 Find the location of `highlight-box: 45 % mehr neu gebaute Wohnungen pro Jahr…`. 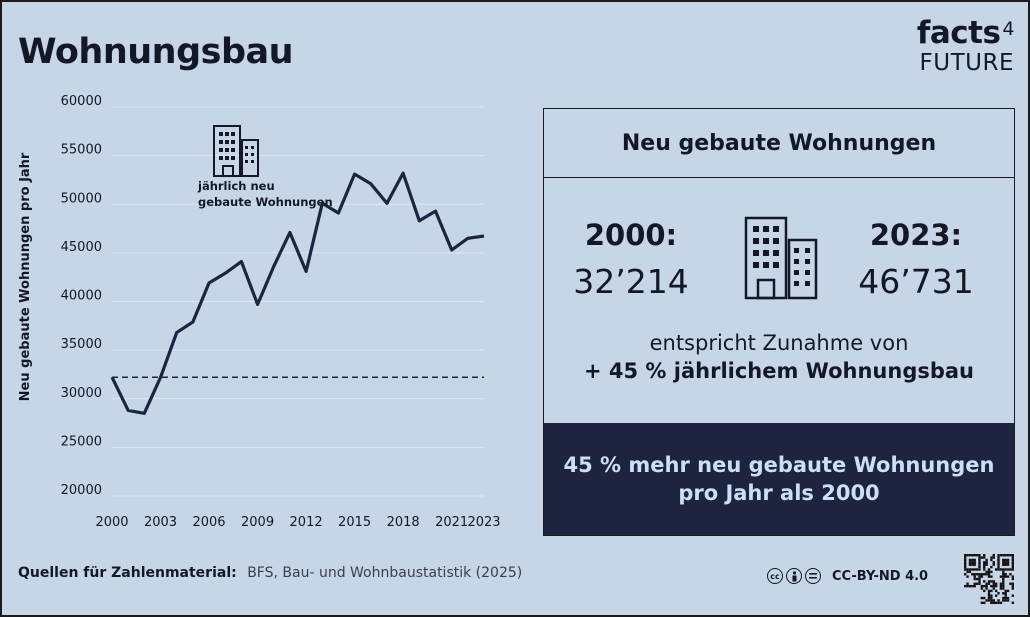

highlight-box: 45 % mehr neu gebaute Wohnungen pro Jahr… is located at coordinates (779, 479).